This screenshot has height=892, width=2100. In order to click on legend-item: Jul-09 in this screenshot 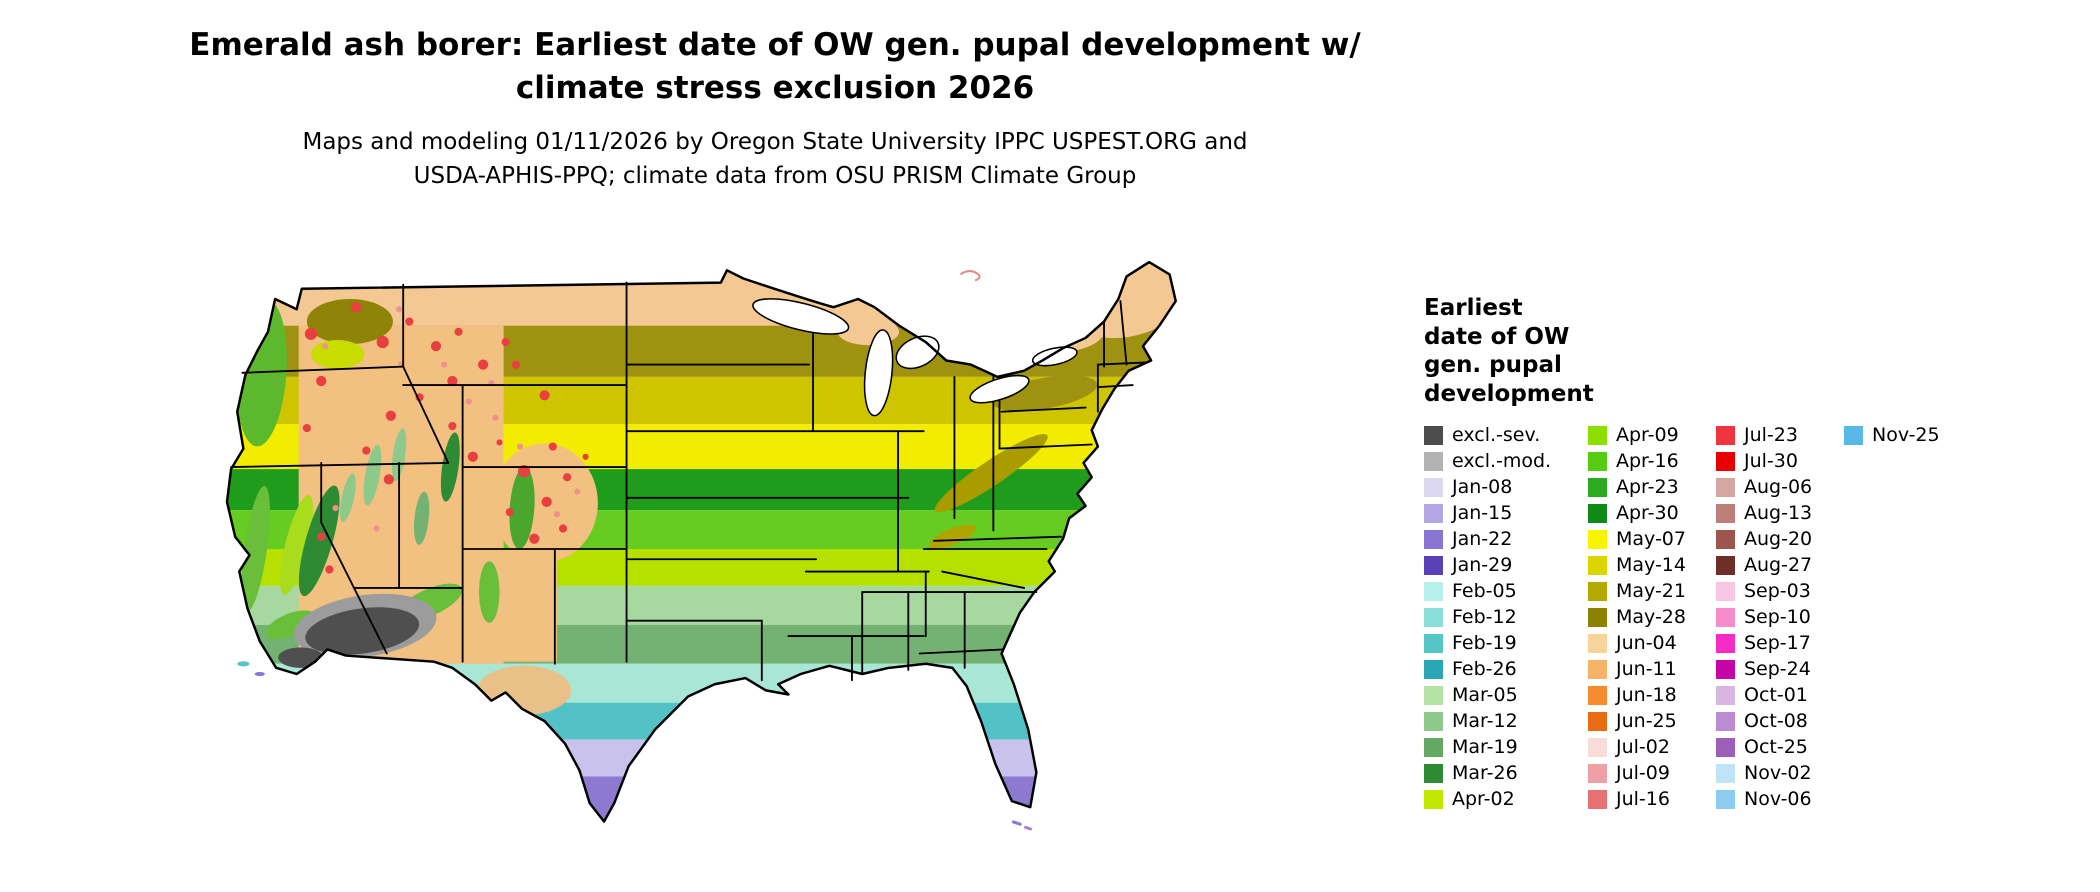, I will do `click(1652, 773)`.